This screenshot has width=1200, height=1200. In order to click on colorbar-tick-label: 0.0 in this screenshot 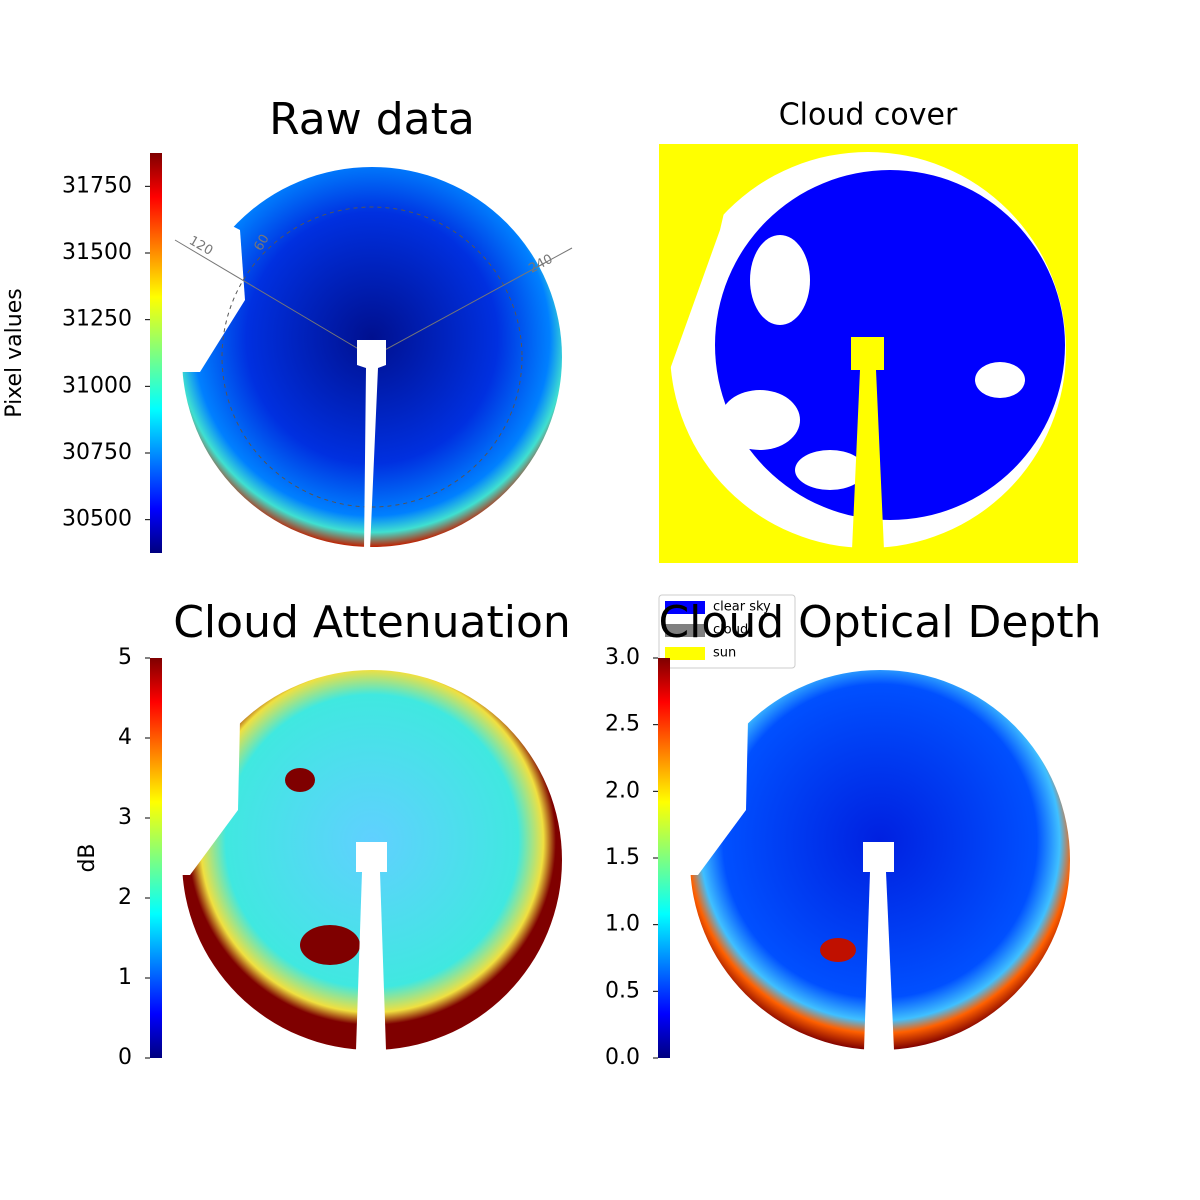, I will do `click(622, 1057)`.